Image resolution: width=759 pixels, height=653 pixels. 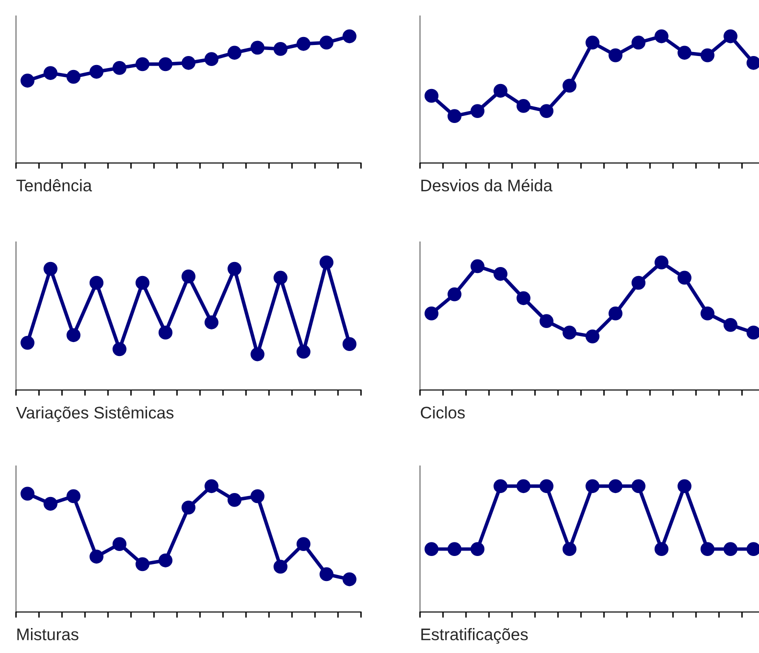 What do you see at coordinates (474, 636) in the screenshot?
I see `text: Estratificações` at bounding box center [474, 636].